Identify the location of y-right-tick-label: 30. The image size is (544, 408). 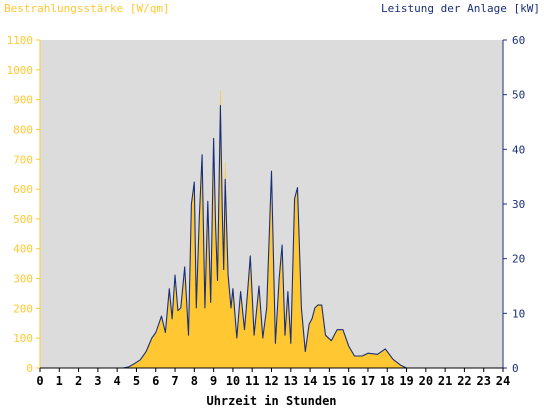
(518, 204).